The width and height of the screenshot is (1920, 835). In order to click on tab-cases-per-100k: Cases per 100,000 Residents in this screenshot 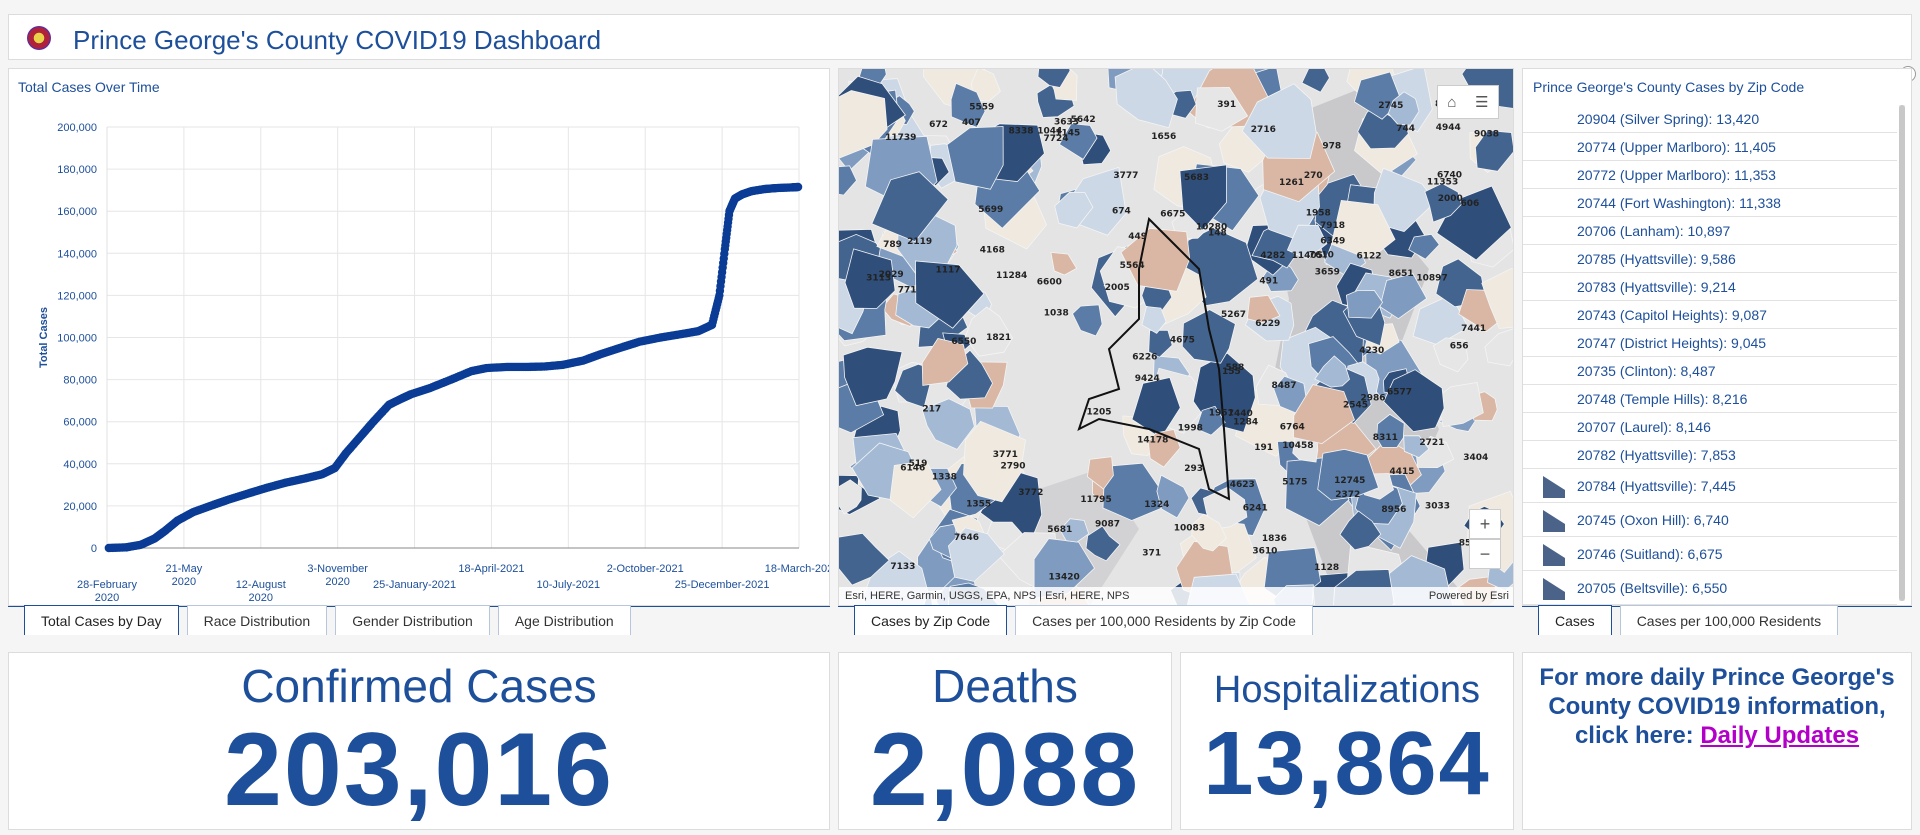, I will do `click(1729, 620)`.